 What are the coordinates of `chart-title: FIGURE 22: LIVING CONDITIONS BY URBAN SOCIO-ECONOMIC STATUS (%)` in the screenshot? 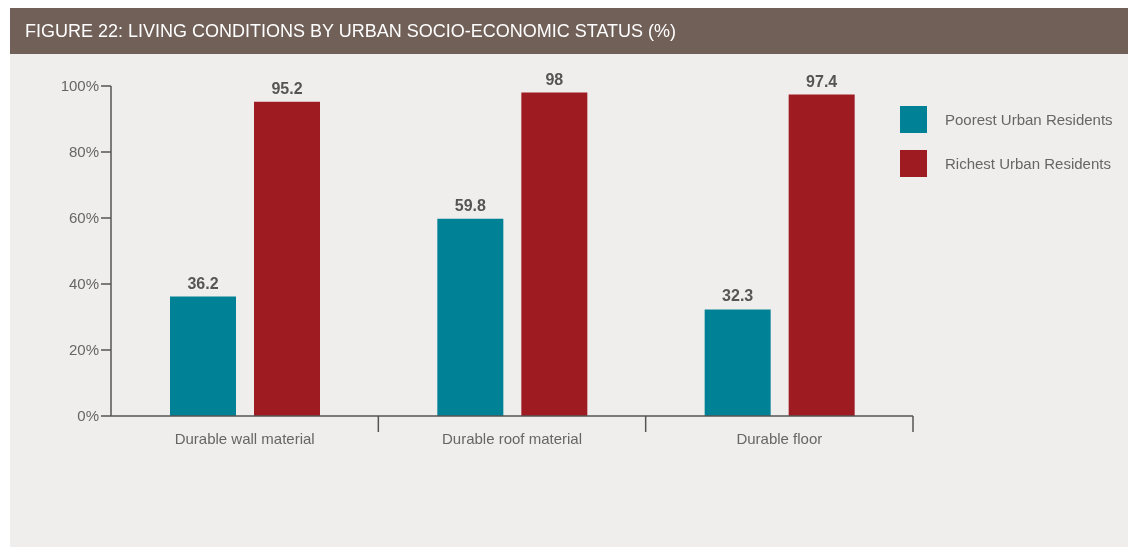 It's located at (569, 31).